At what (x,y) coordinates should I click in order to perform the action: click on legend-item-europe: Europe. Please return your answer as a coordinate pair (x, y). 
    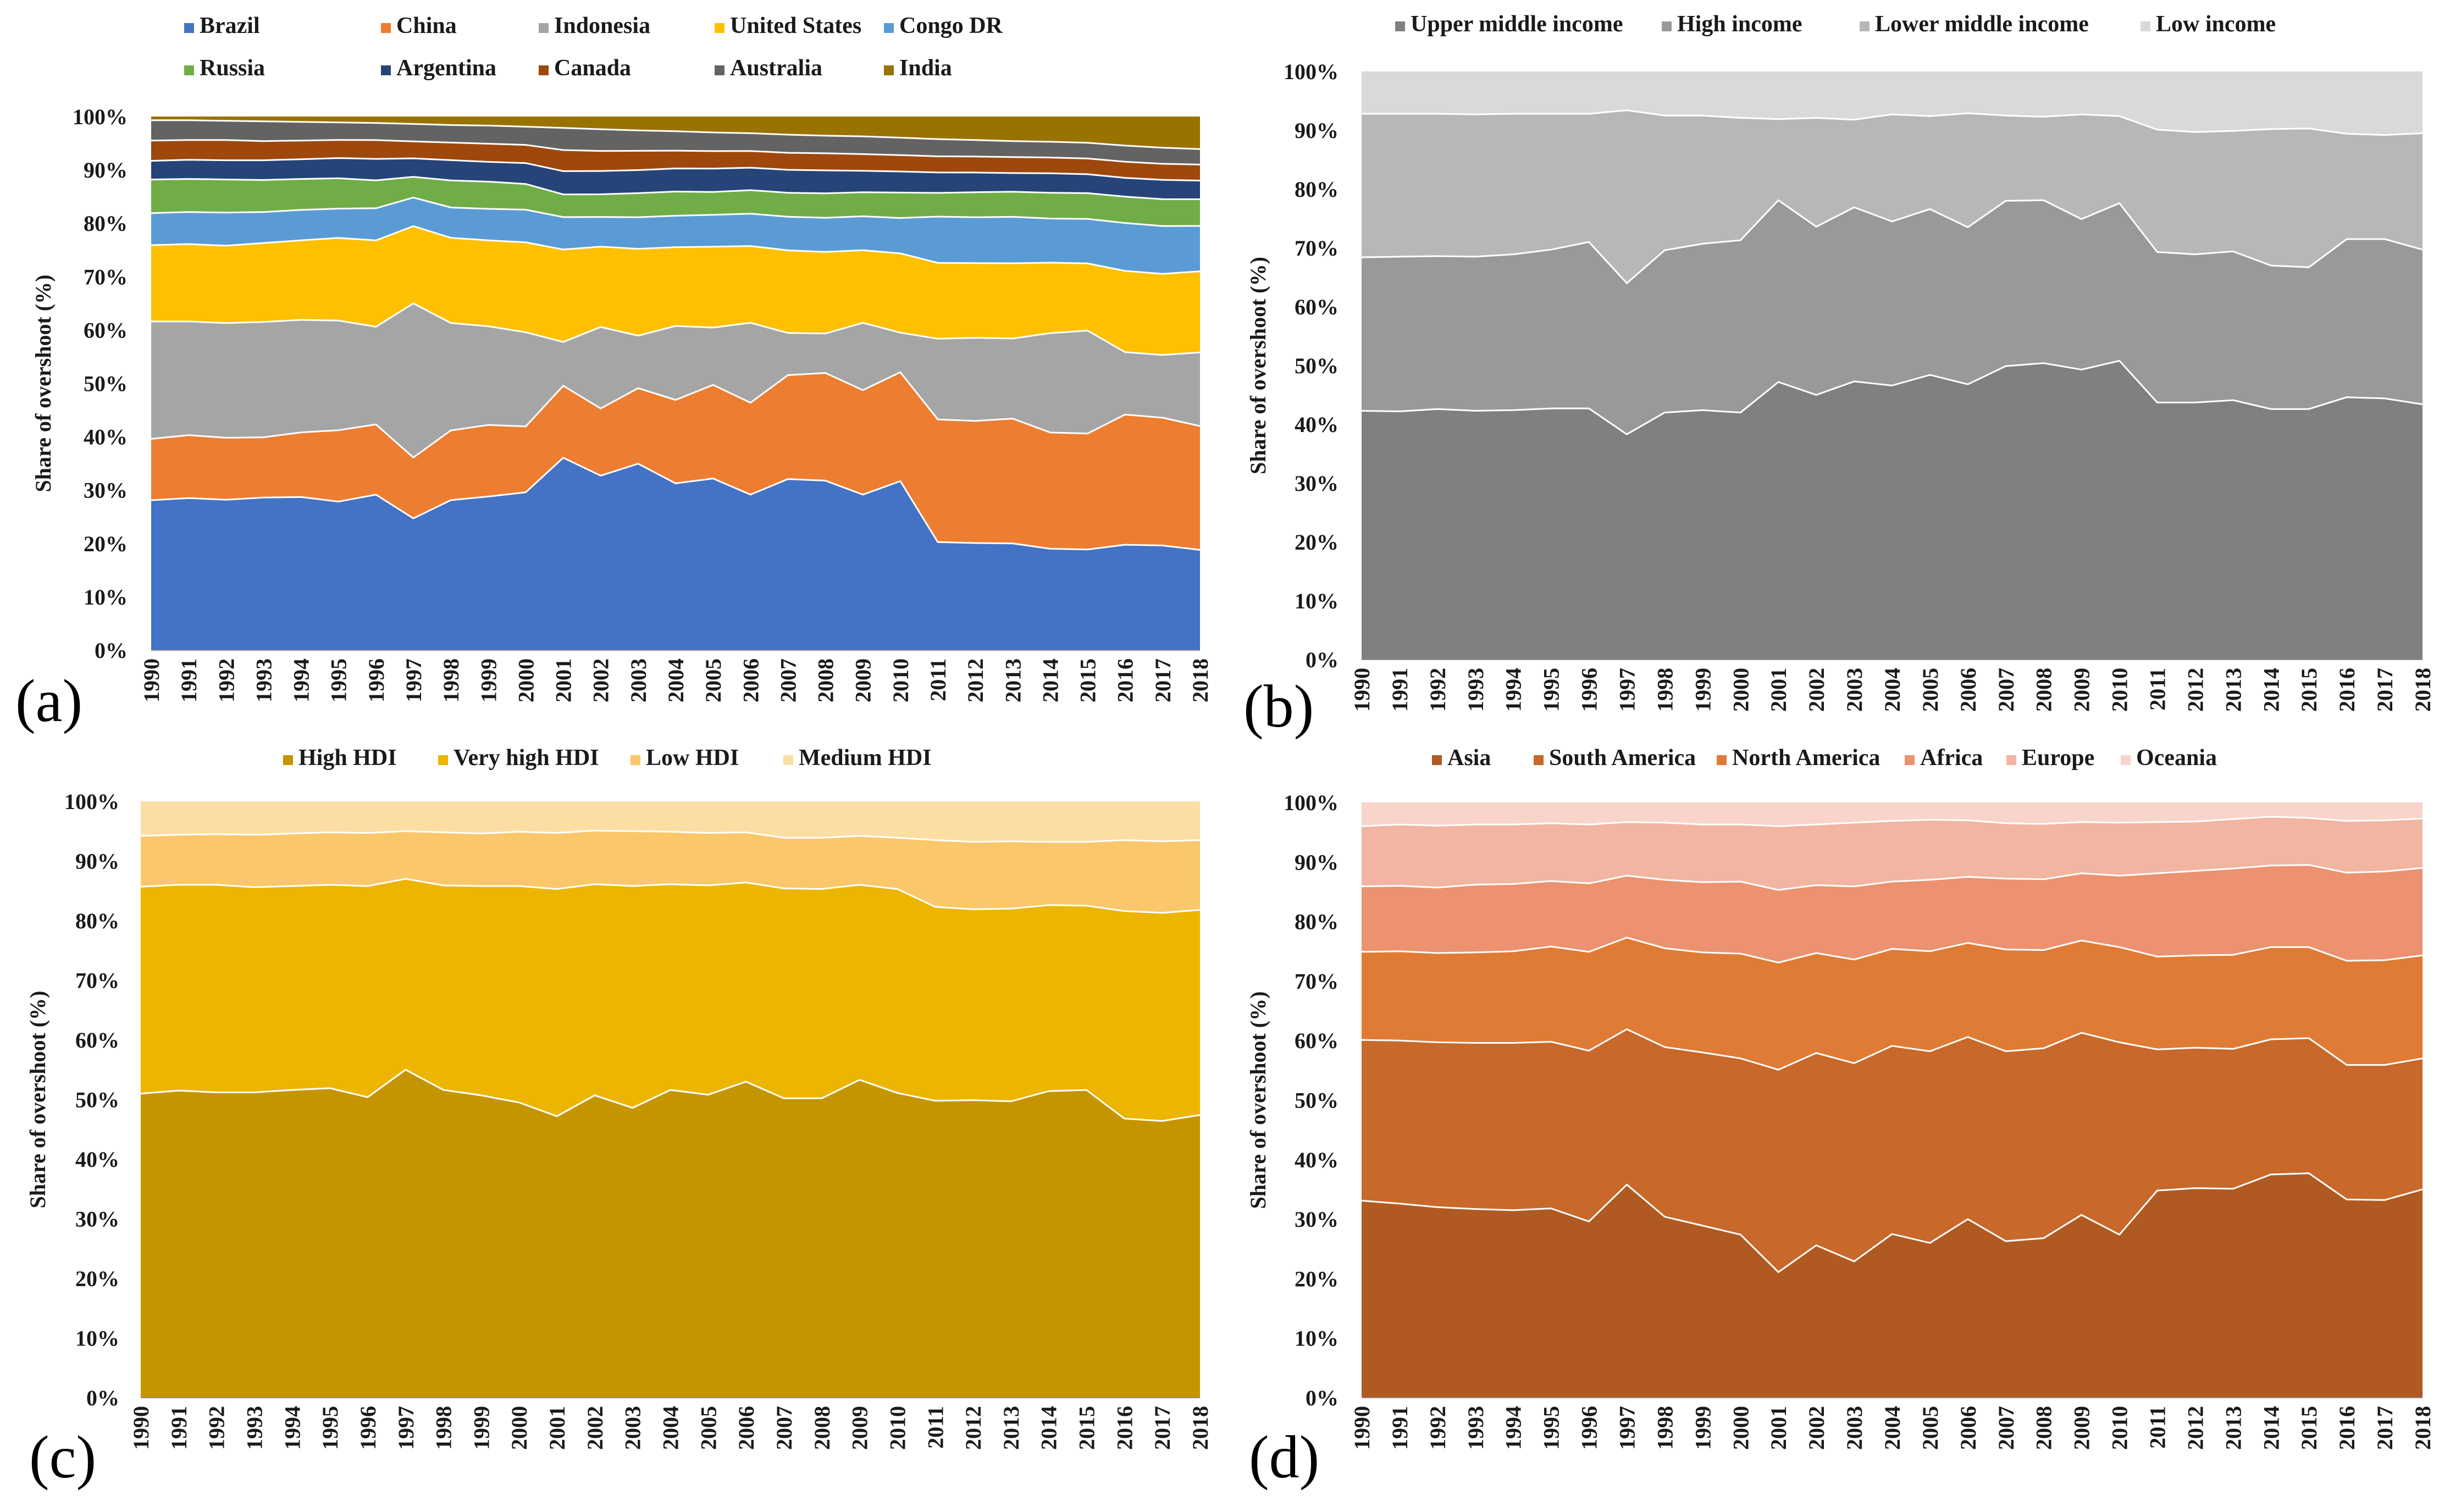
    Looking at the image, I should click on (2050, 758).